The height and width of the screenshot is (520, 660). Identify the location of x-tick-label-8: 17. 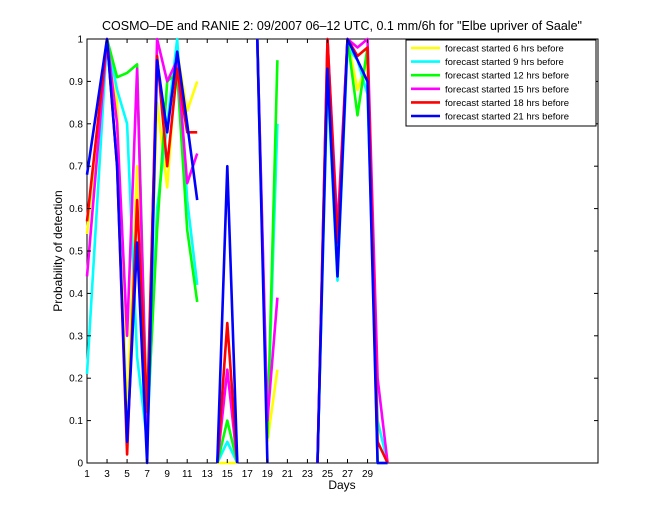
(248, 474).